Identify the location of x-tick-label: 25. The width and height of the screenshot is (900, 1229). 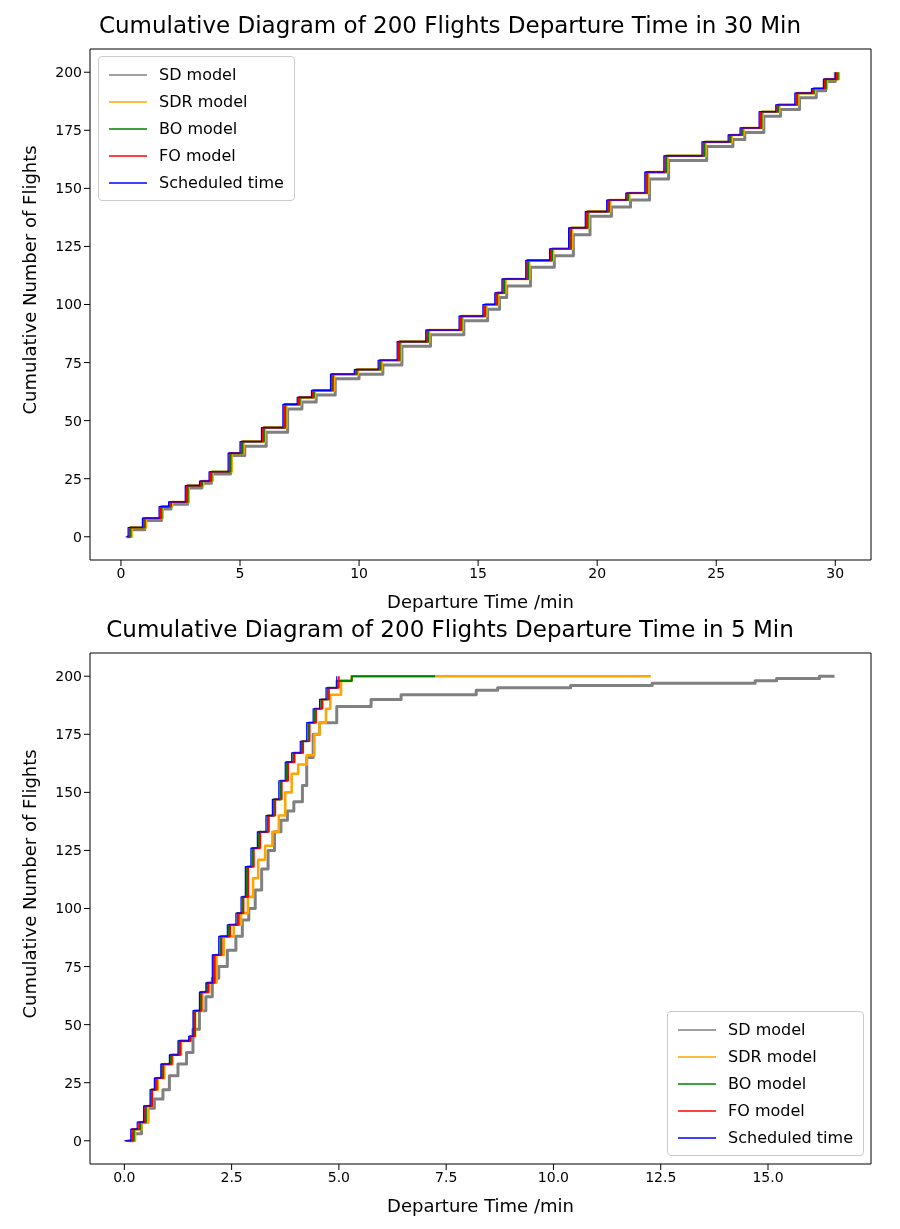
(716, 572).